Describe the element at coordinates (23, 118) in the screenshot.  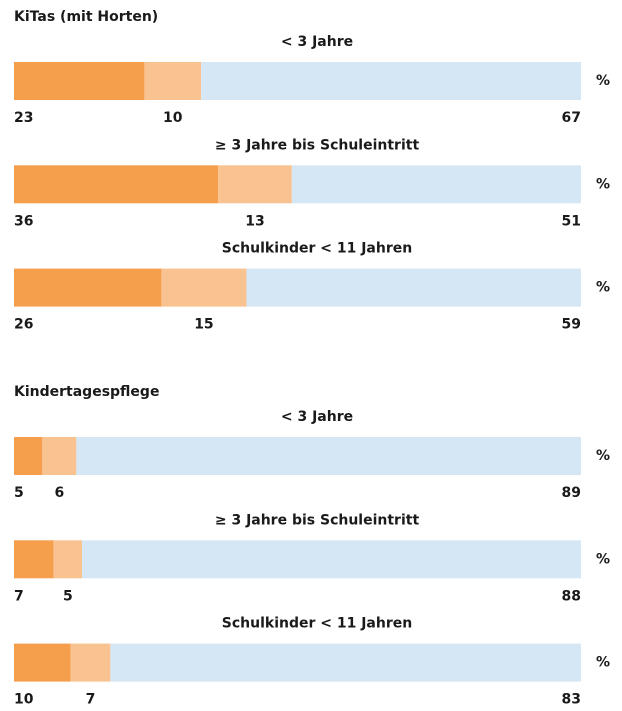
I see `value-label: 23` at that location.